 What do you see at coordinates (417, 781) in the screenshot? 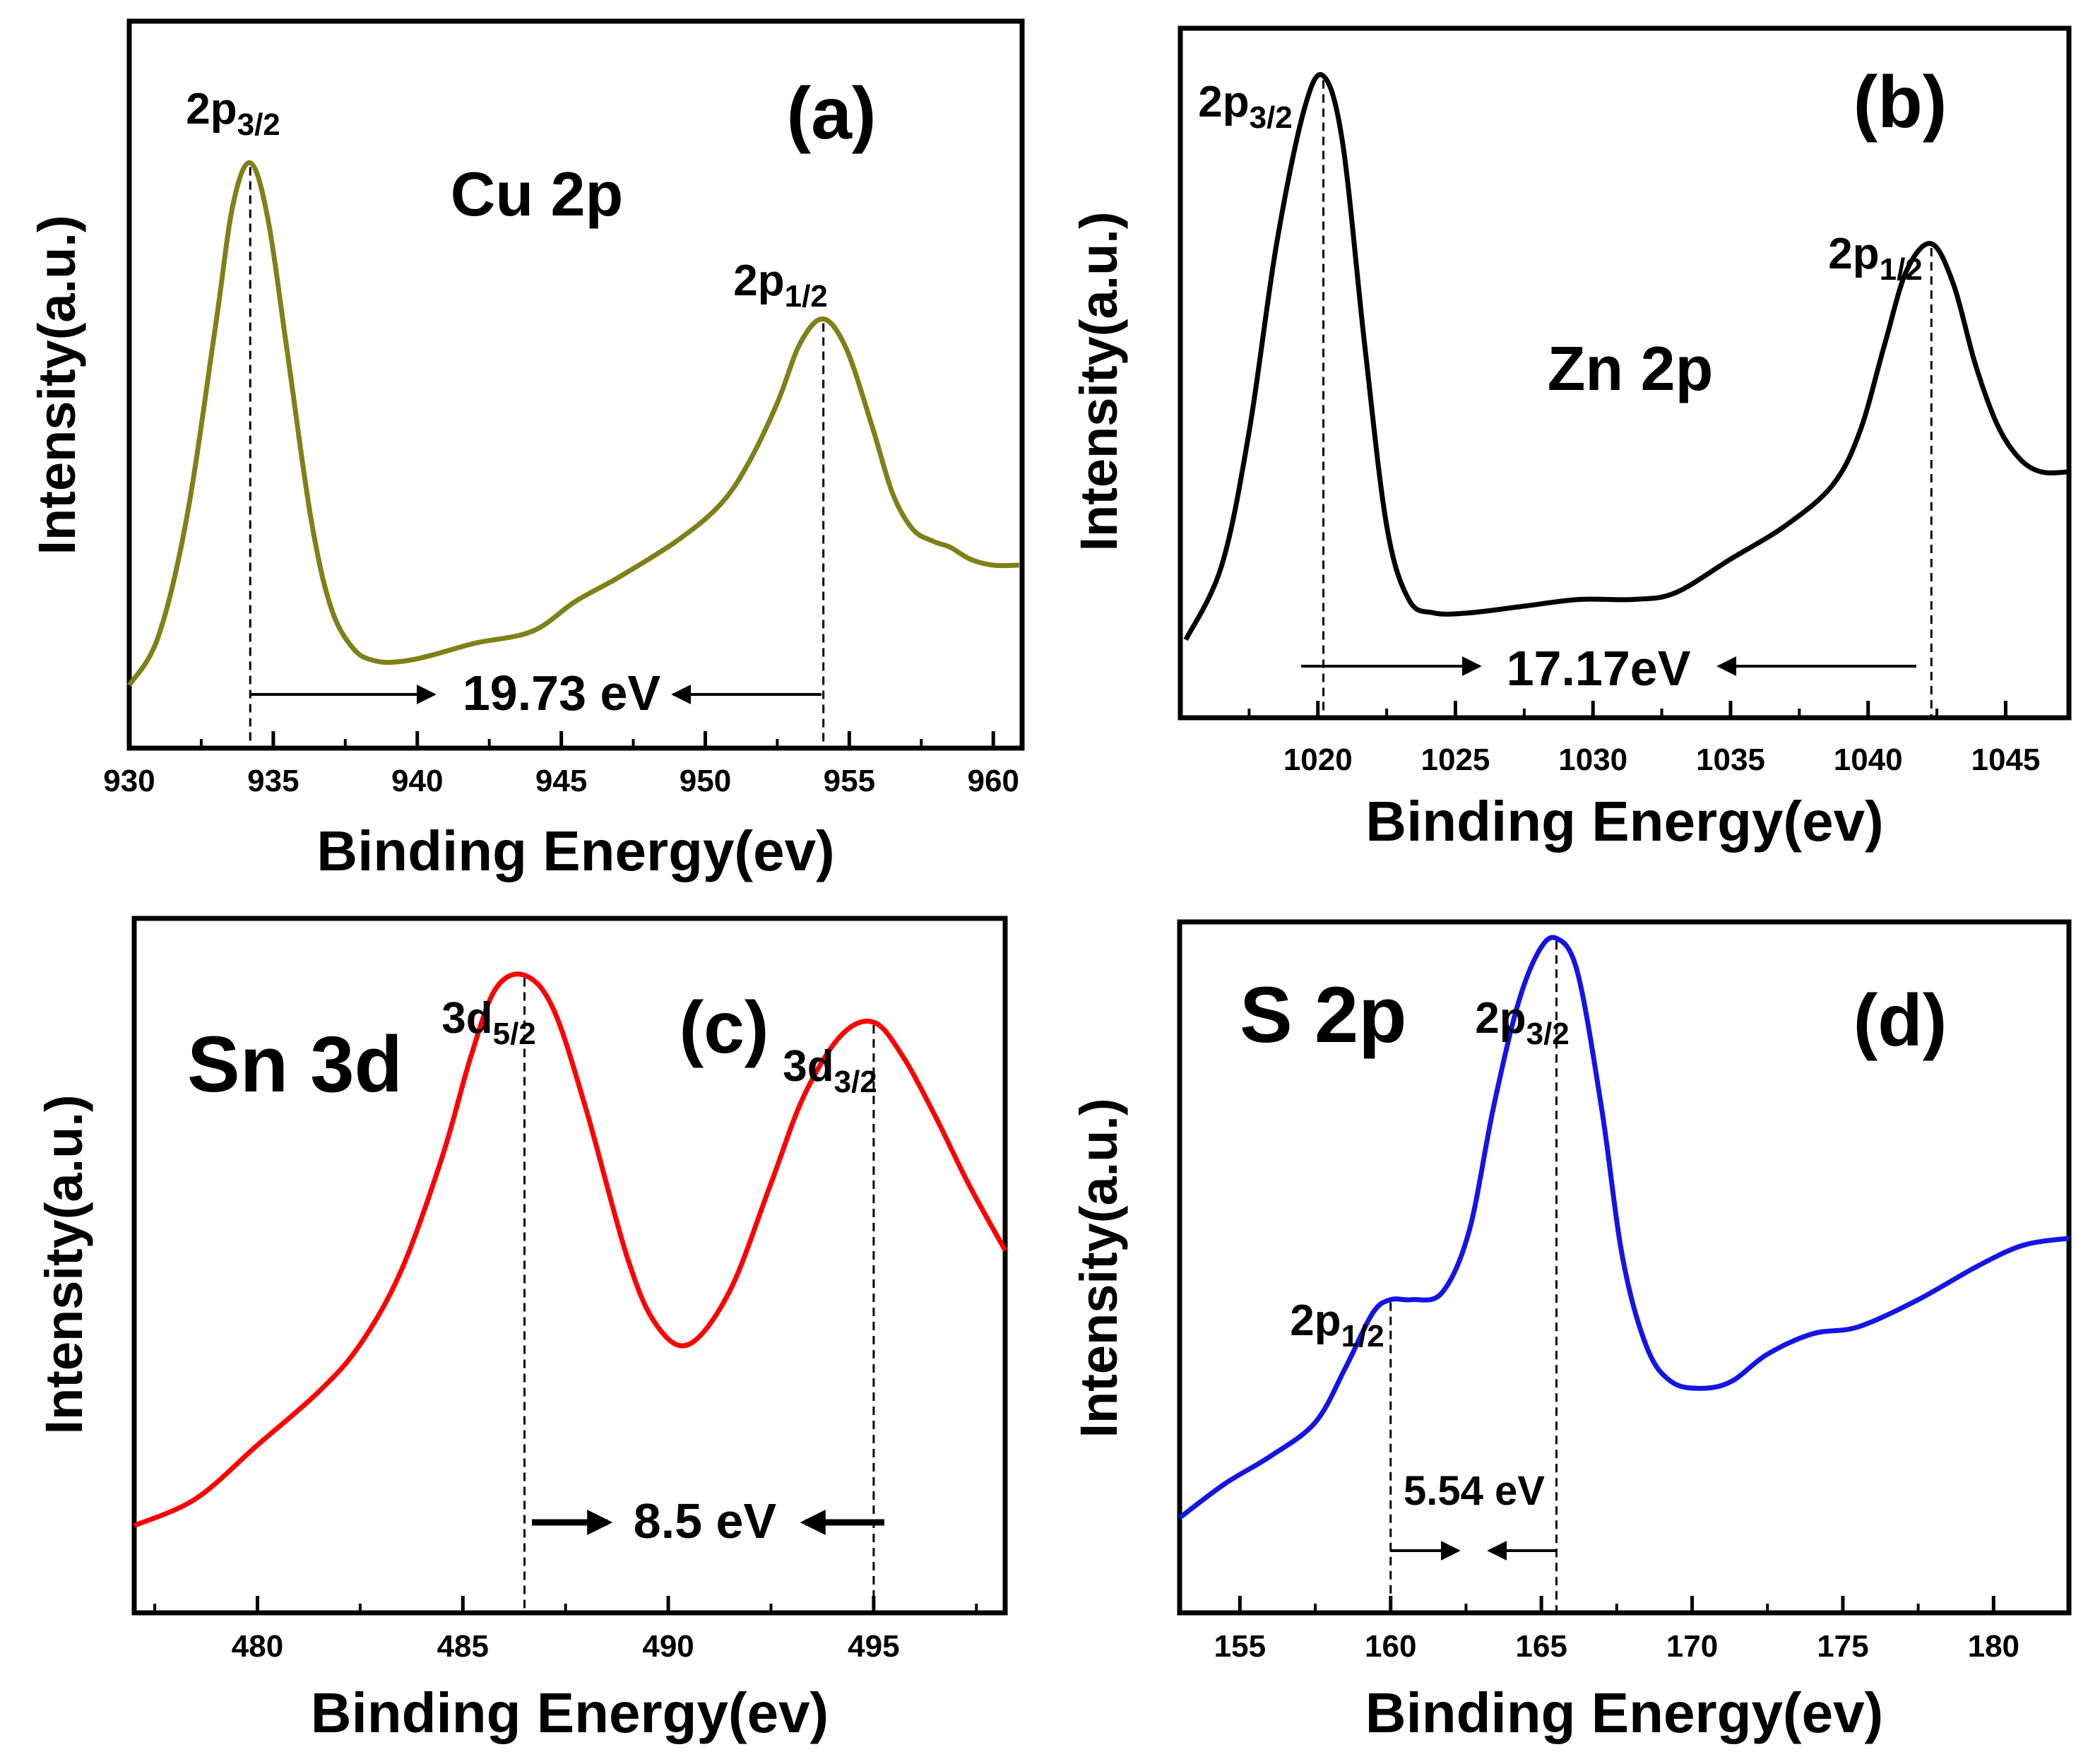
I see `x-tick-label: 940` at bounding box center [417, 781].